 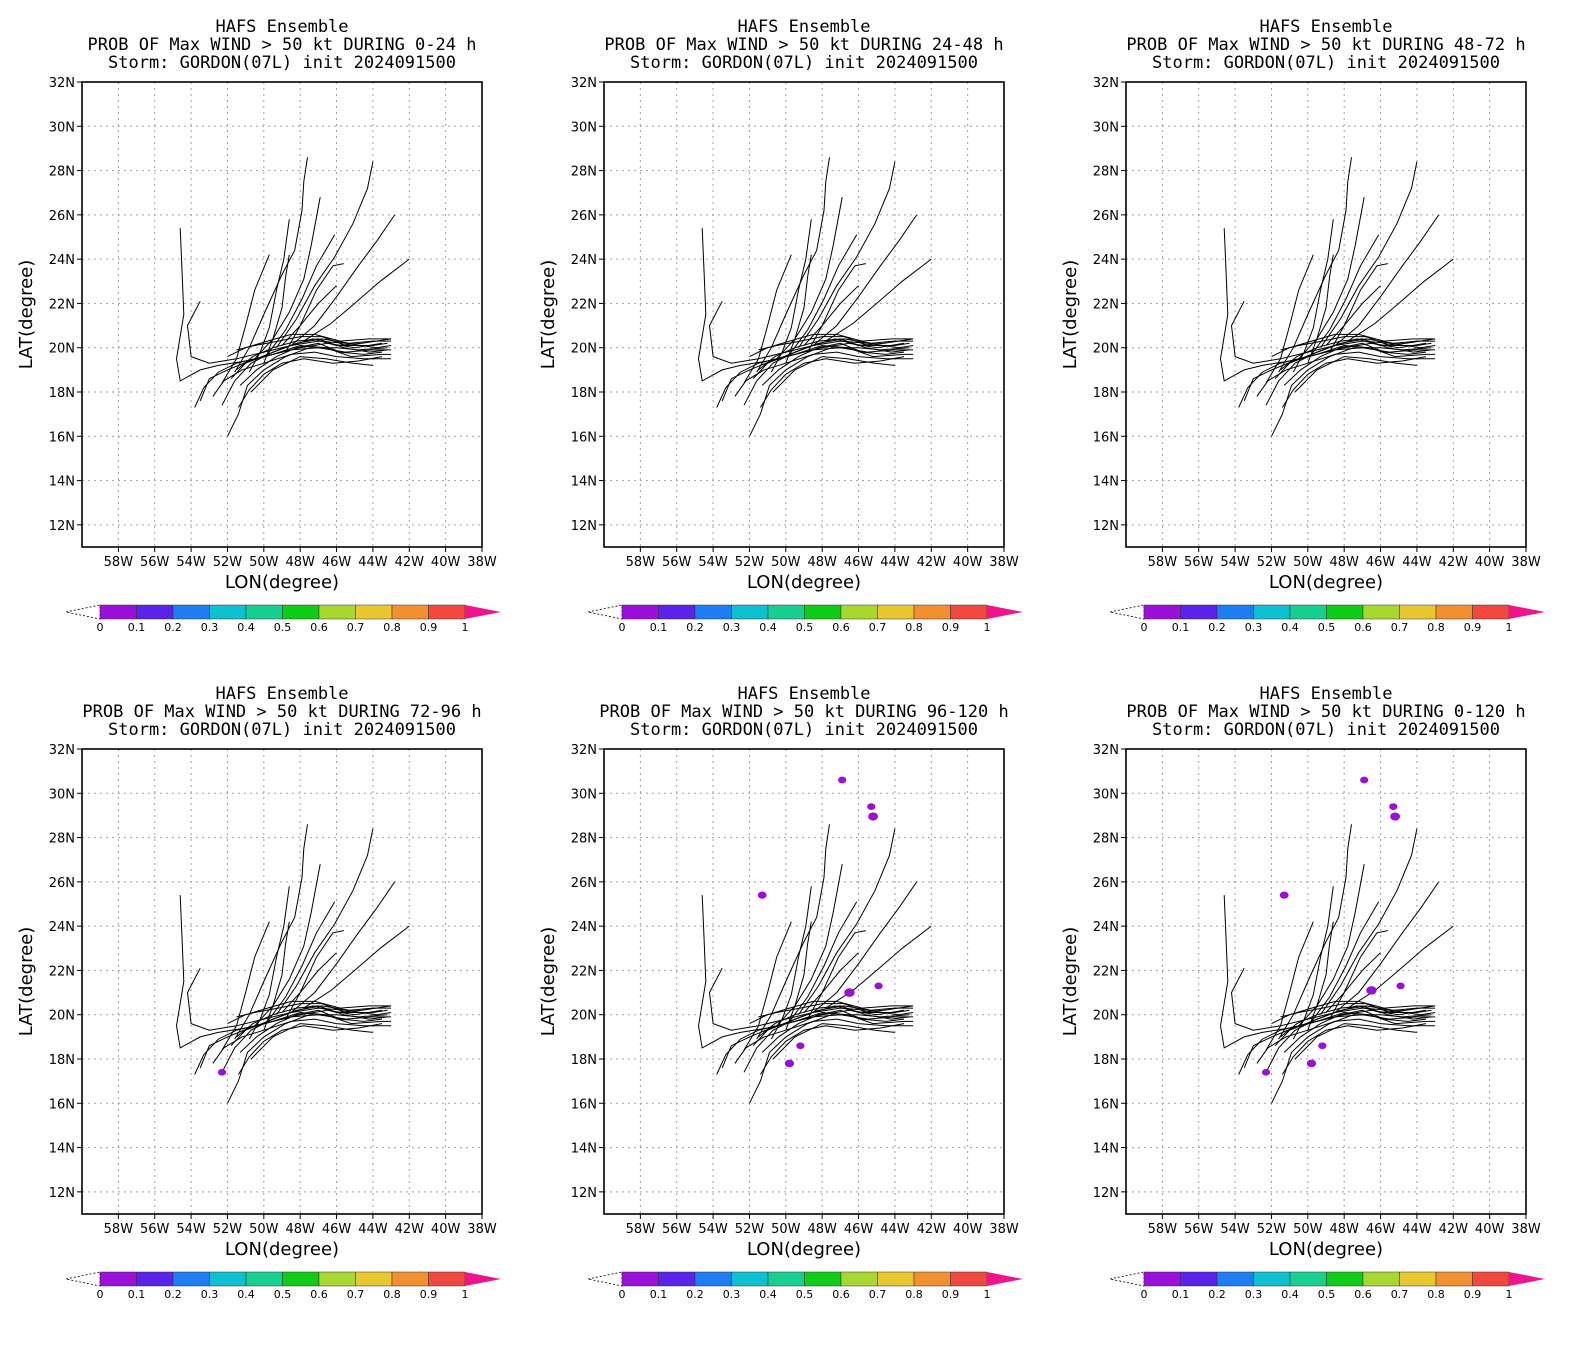 I want to click on y-axis-label: LAT(degree), so click(x=548, y=981).